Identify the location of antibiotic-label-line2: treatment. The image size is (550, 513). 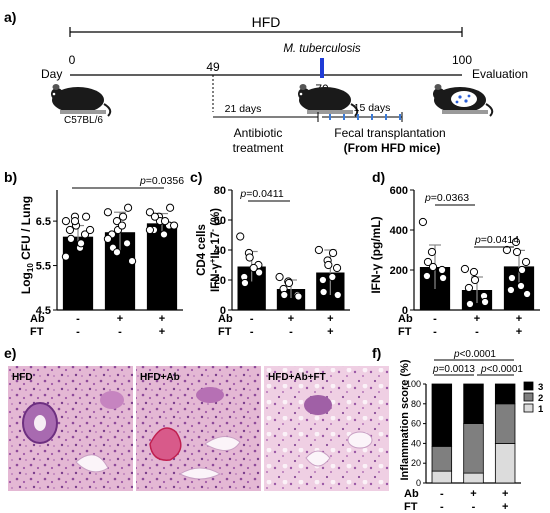
(258, 148).